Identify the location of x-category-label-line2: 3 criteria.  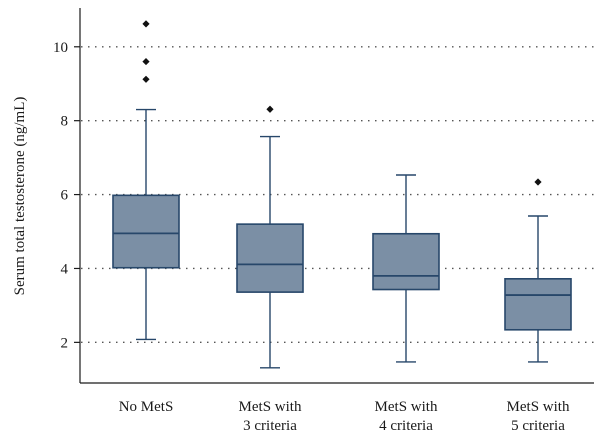
(270, 426).